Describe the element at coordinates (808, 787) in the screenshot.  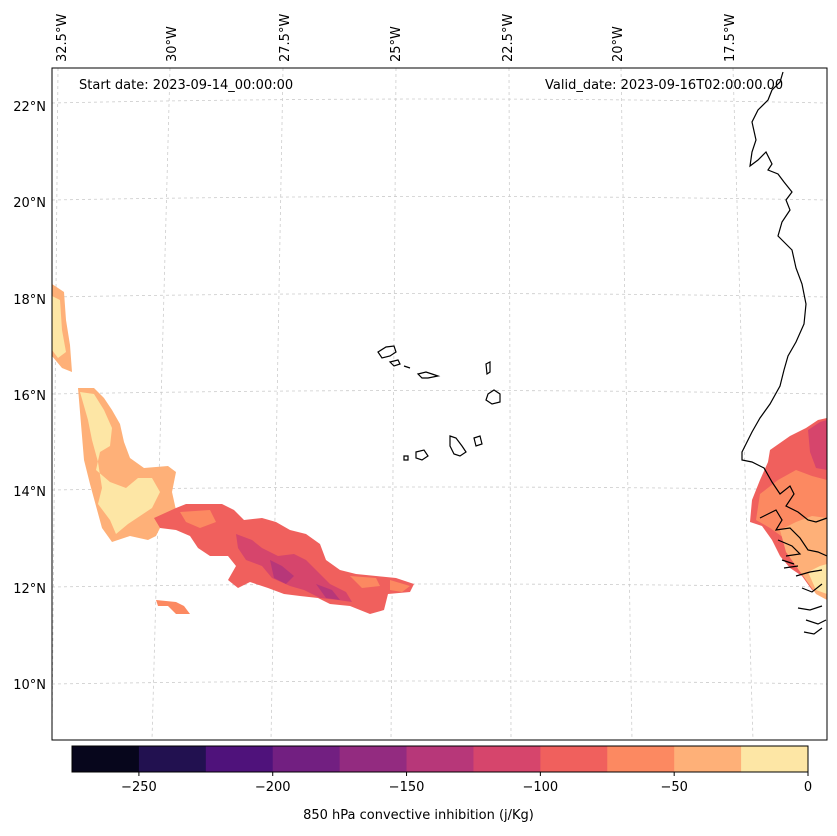
I see `colorbar-tick-label: 0` at that location.